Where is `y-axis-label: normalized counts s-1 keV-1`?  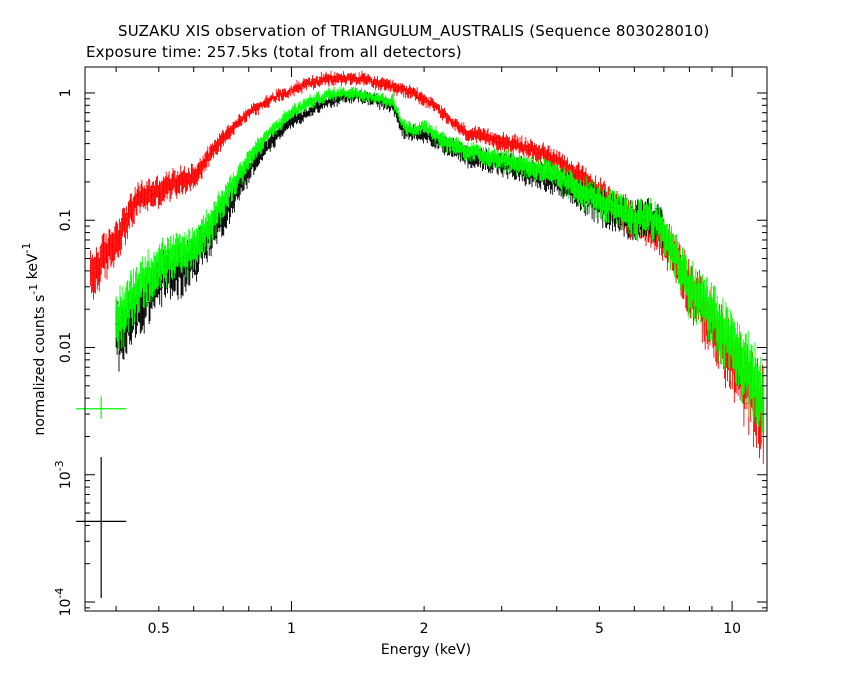
y-axis-label: normalized counts s-1 keV-1 is located at coordinates (34, 339).